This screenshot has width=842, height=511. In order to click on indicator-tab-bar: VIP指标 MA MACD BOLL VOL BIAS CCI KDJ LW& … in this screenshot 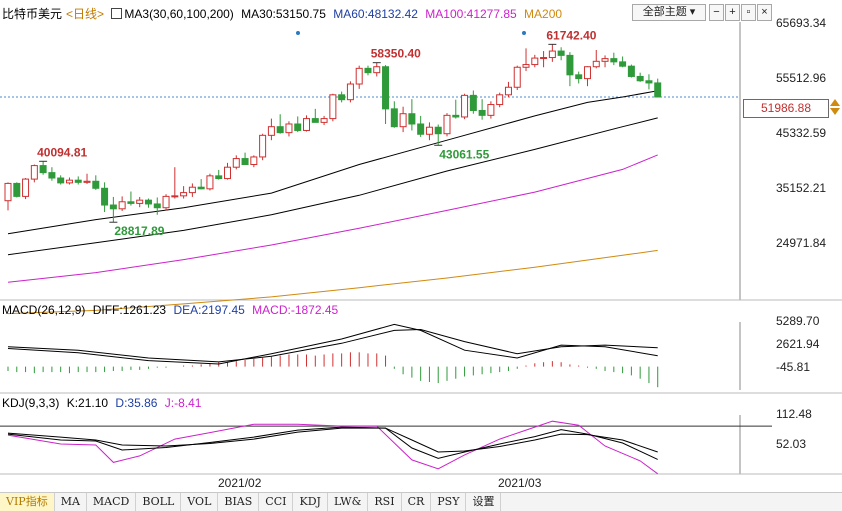, I will do `click(421, 501)`.